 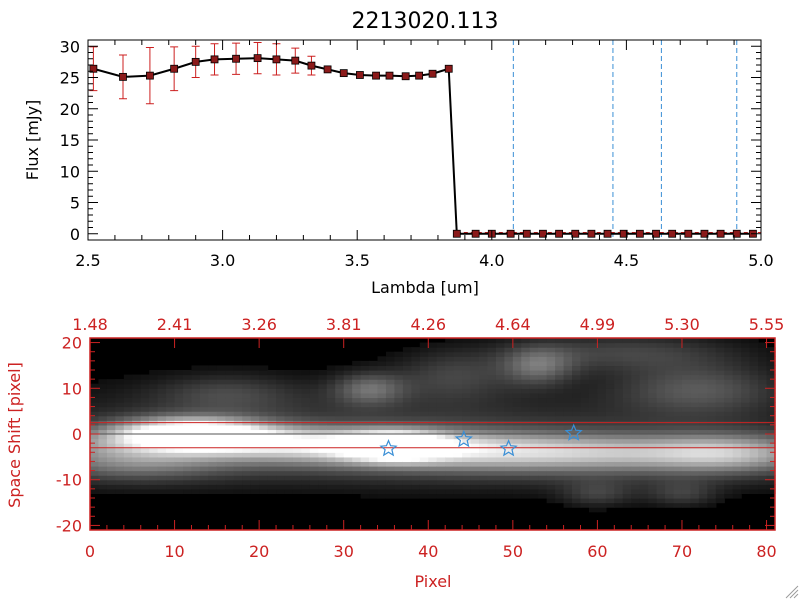 I want to click on x-tick-label: 0, so click(x=90, y=551).